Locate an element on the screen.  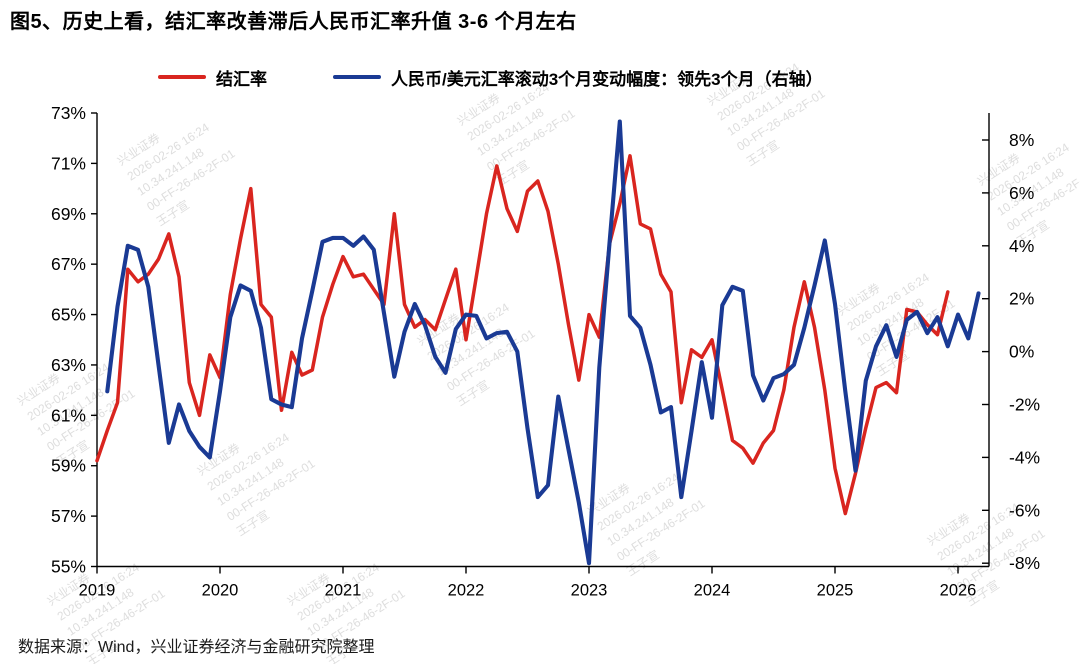
x-axis-tick-label: 2019 is located at coordinates (97, 591).